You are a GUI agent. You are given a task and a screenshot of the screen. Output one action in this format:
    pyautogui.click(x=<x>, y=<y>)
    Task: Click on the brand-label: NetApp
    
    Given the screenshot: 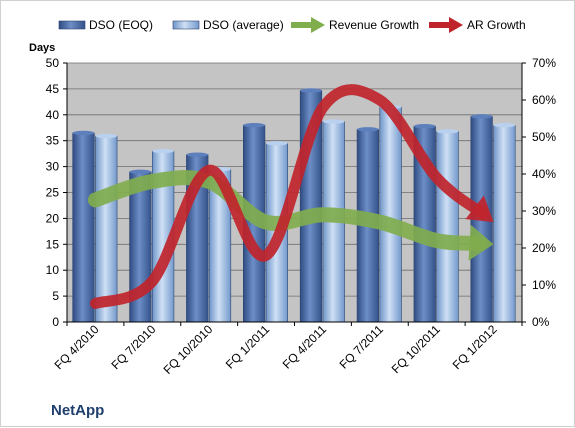 What is the action you would take?
    pyautogui.click(x=77, y=410)
    